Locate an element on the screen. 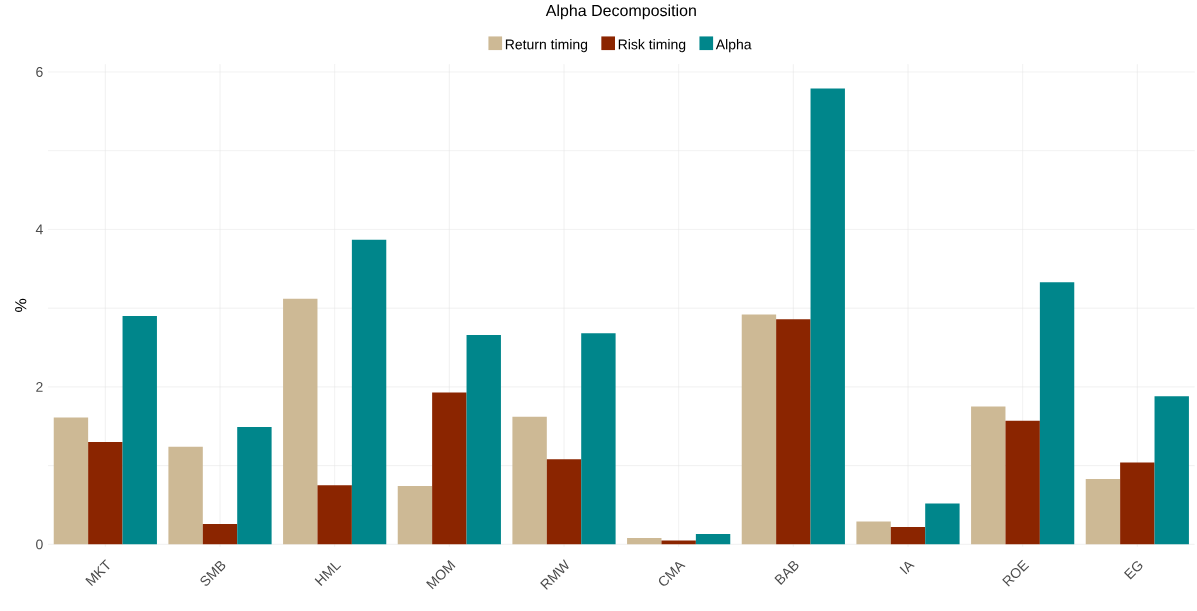 This screenshot has width=1197, height=611. y-tick-label: 6 is located at coordinates (39, 72).